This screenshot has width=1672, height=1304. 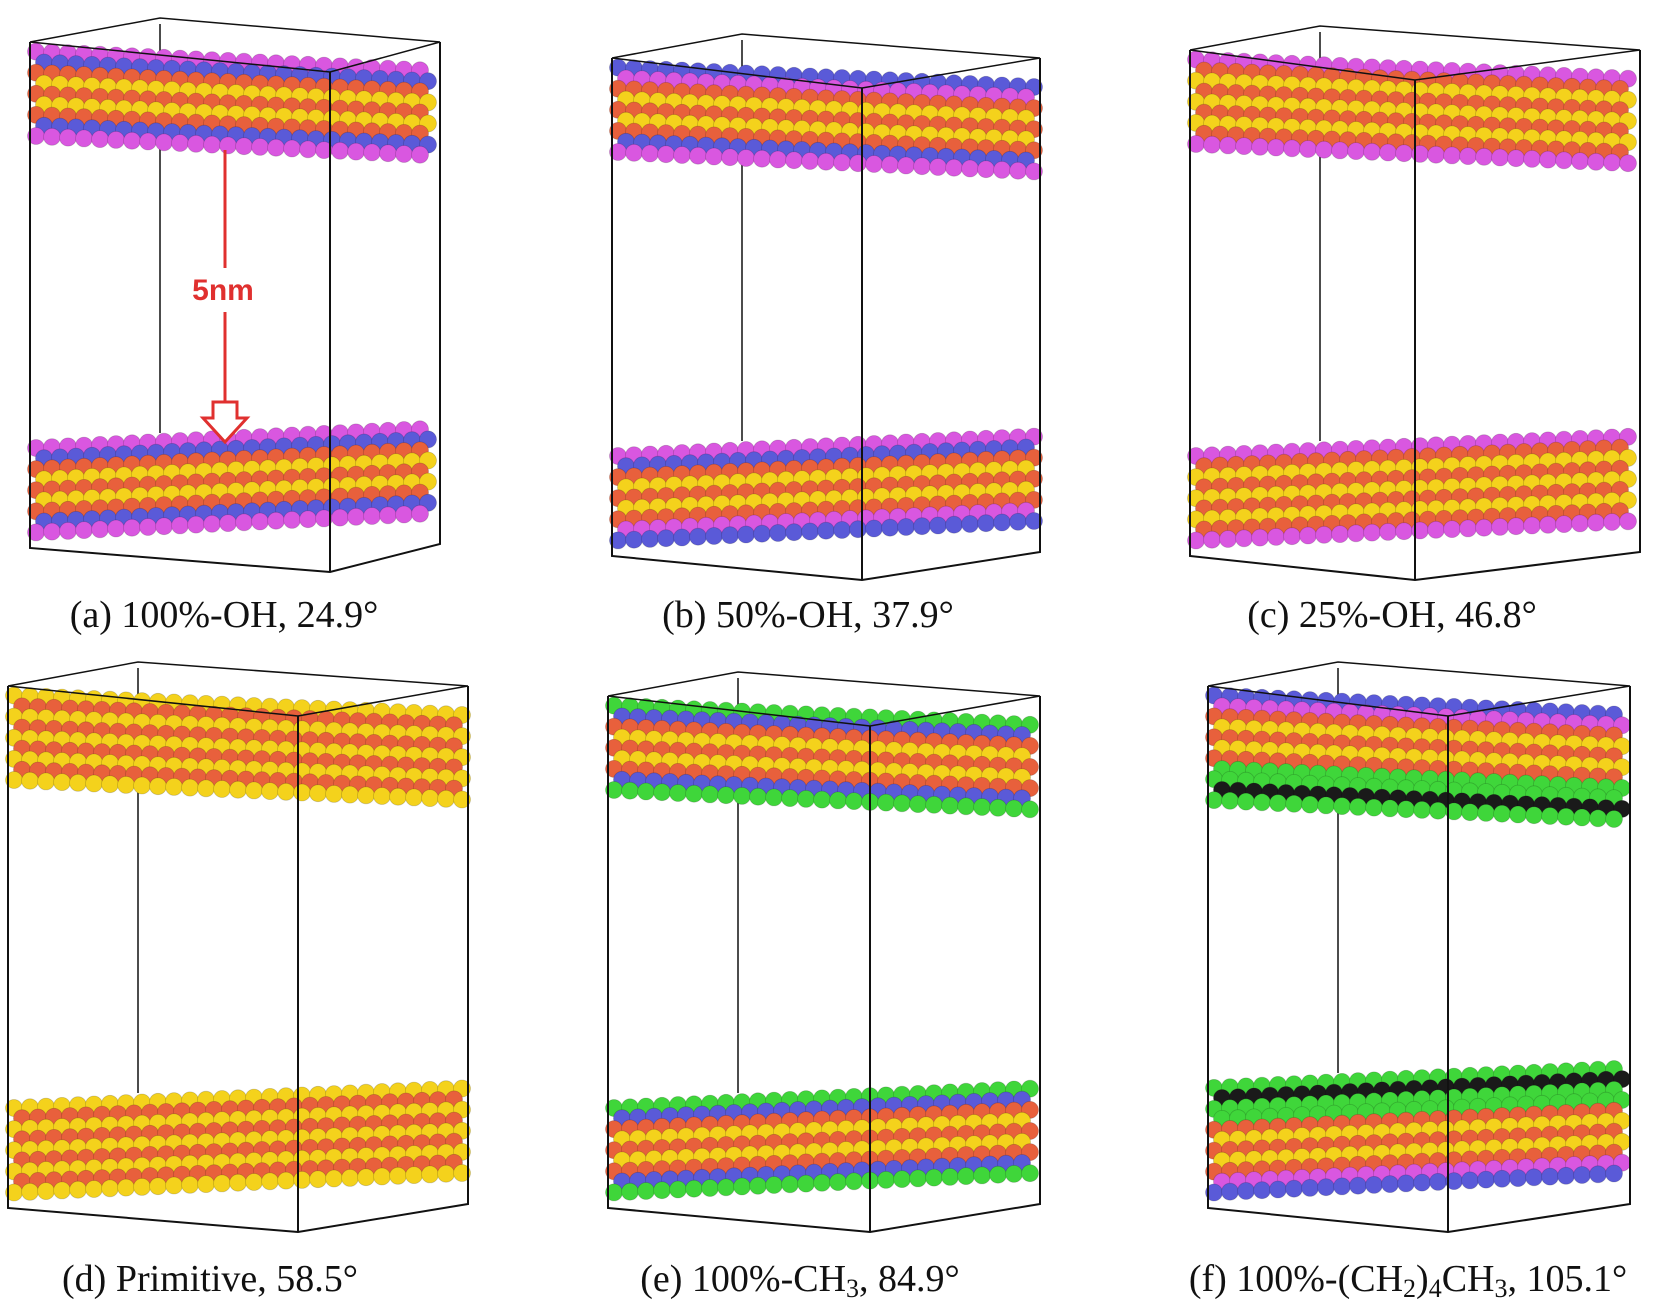 I want to click on caption-e: (e) 100%-CH3, 84.9°, so click(x=799, y=1281).